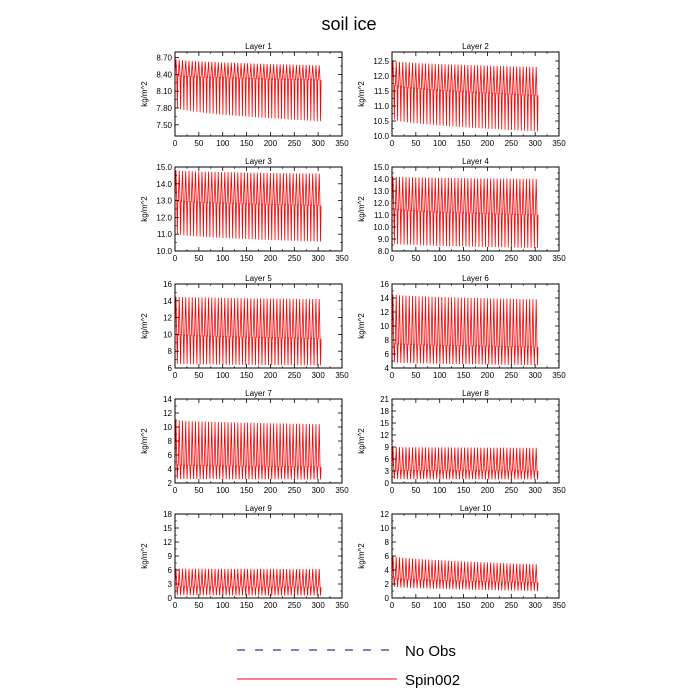 The width and height of the screenshot is (700, 700). What do you see at coordinates (440, 375) in the screenshot?
I see `layer-6-xtick-label: 100` at bounding box center [440, 375].